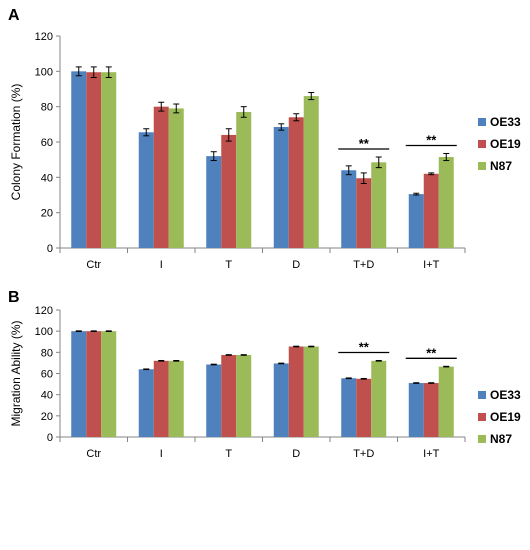 The width and height of the screenshot is (530, 550). I want to click on panel-b-y-tick-label: 20, so click(47, 417).